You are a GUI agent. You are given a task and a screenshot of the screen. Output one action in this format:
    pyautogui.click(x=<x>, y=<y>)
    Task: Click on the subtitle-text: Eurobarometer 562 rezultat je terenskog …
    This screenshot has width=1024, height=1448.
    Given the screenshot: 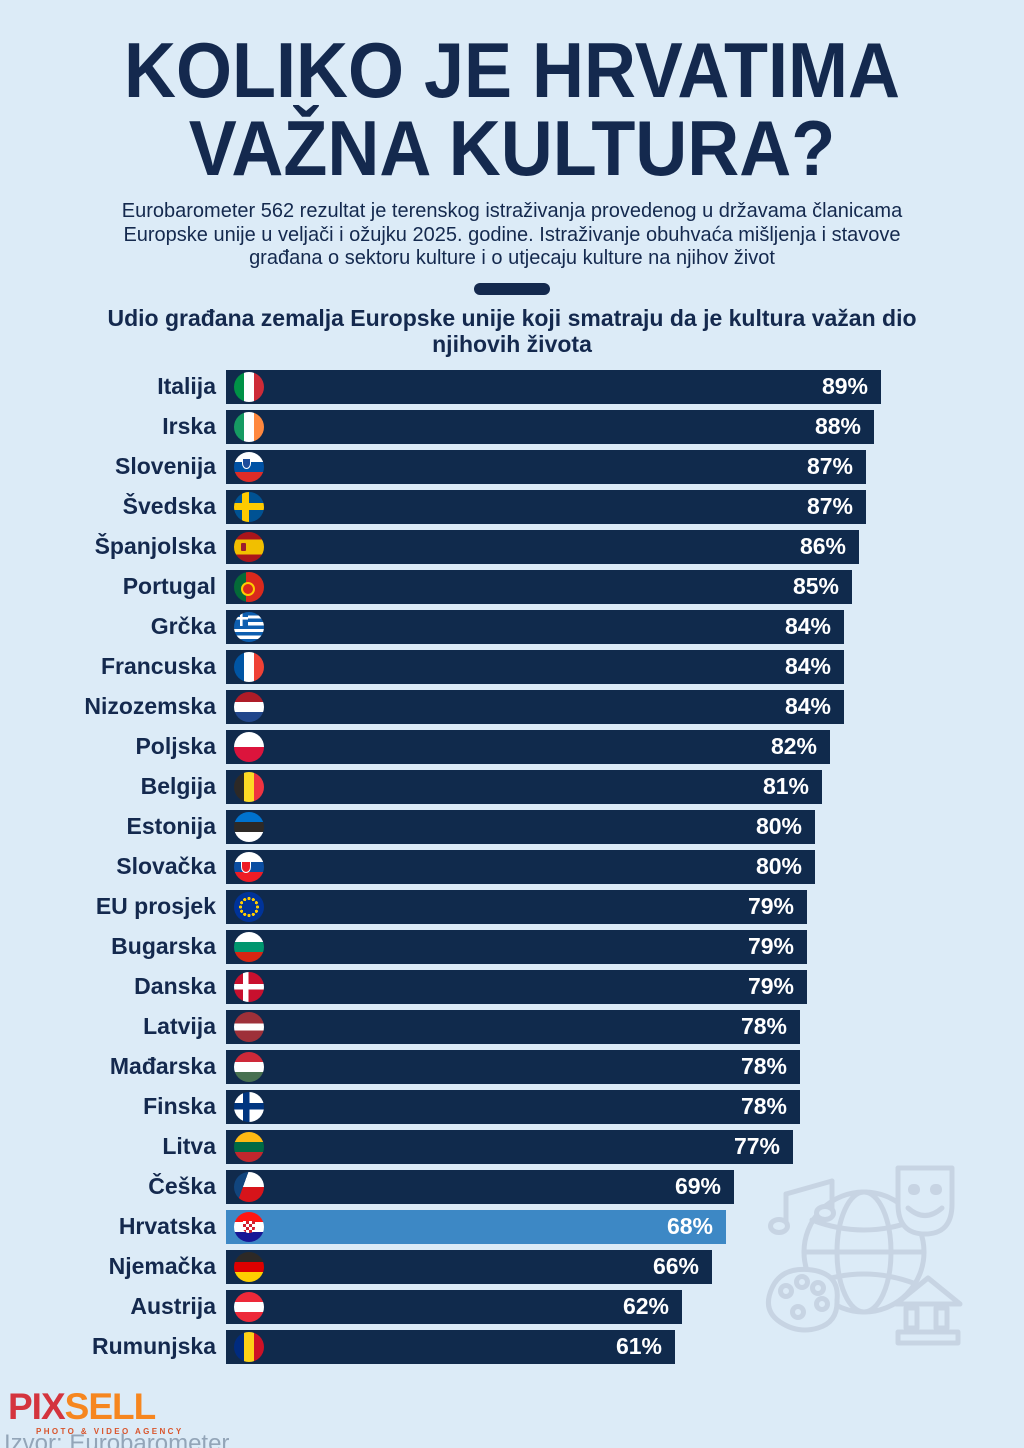 What is the action you would take?
    pyautogui.click(x=512, y=235)
    